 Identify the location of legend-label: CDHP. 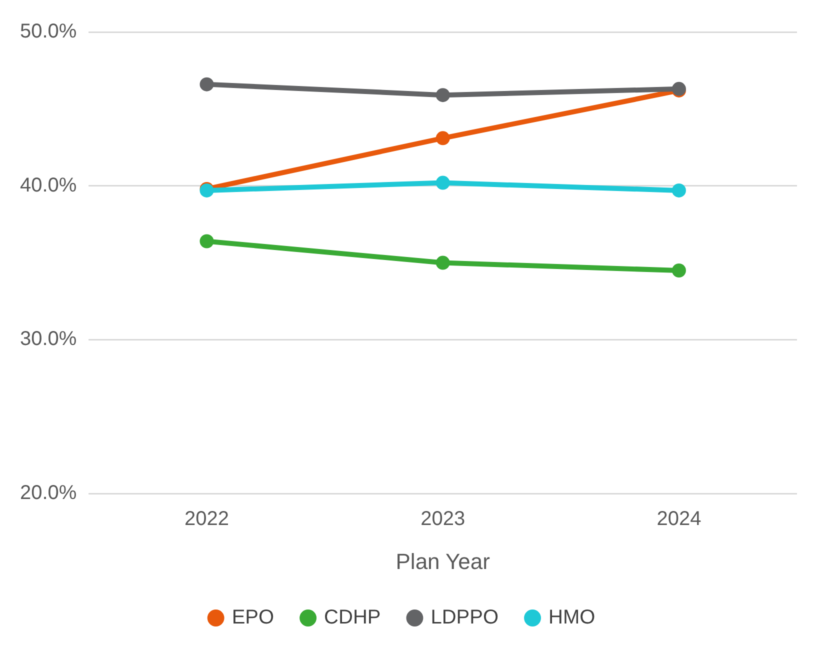
(352, 617).